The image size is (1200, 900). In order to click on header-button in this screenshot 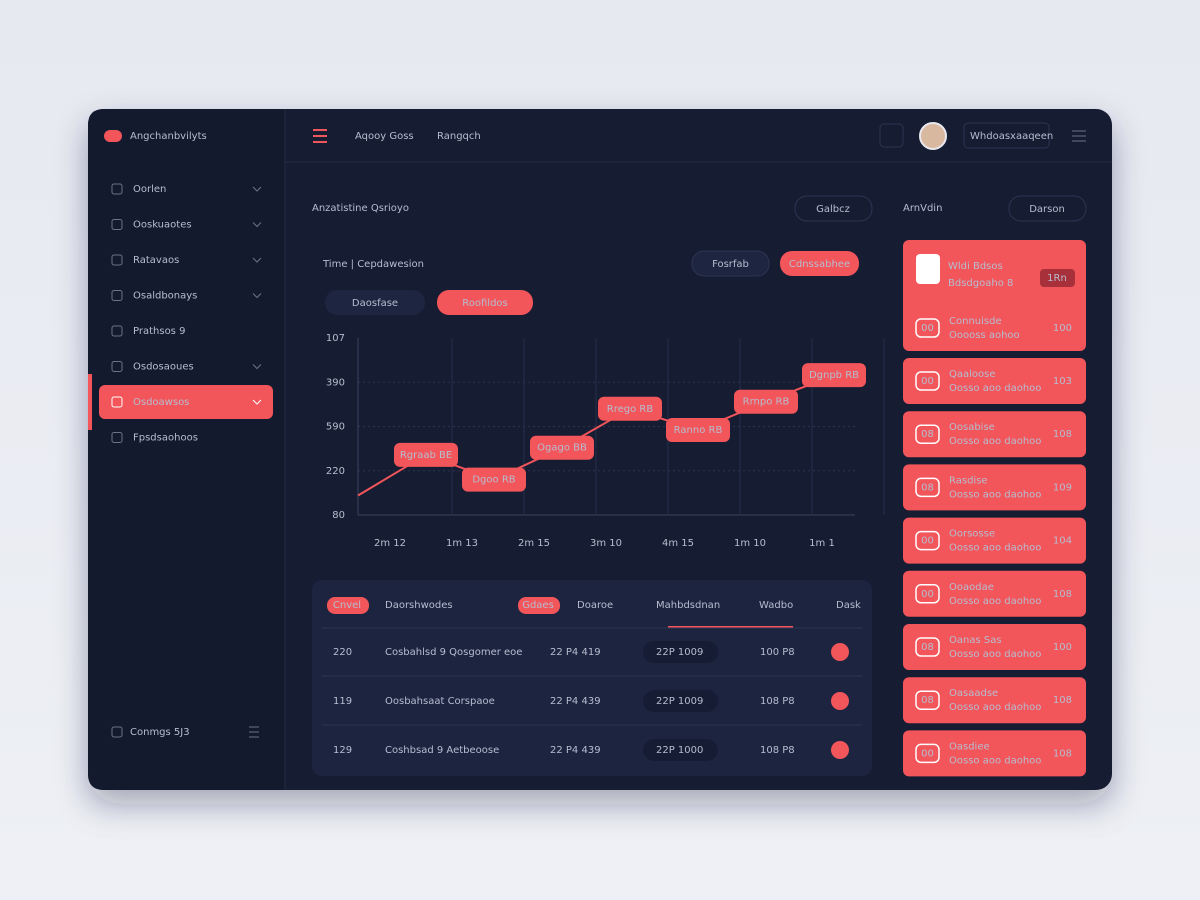, I will do `click(833, 208)`.